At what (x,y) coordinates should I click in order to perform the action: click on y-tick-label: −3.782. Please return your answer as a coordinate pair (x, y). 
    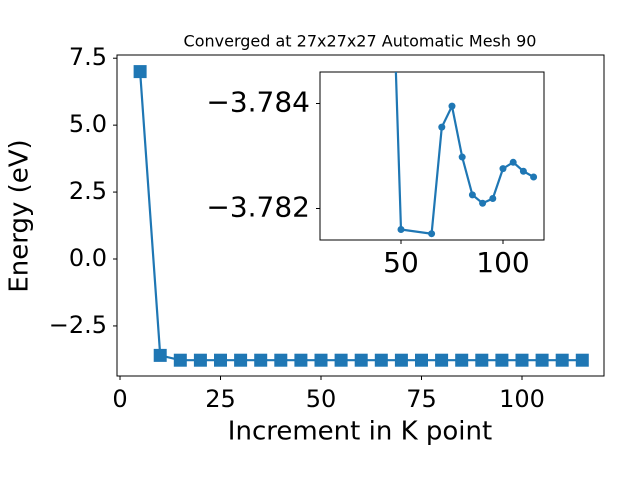
    Looking at the image, I should click on (258, 207).